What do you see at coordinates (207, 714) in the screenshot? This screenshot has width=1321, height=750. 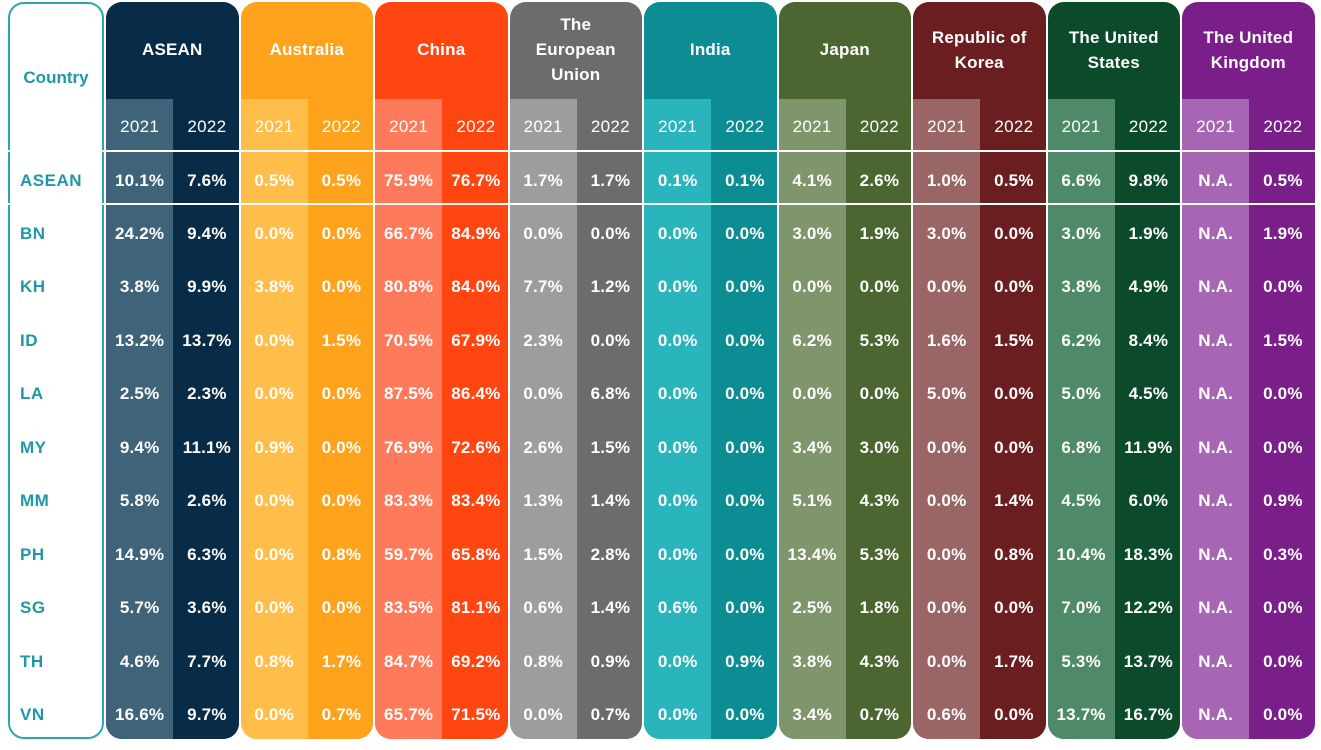 I see `data-cell: 9.7%` at bounding box center [207, 714].